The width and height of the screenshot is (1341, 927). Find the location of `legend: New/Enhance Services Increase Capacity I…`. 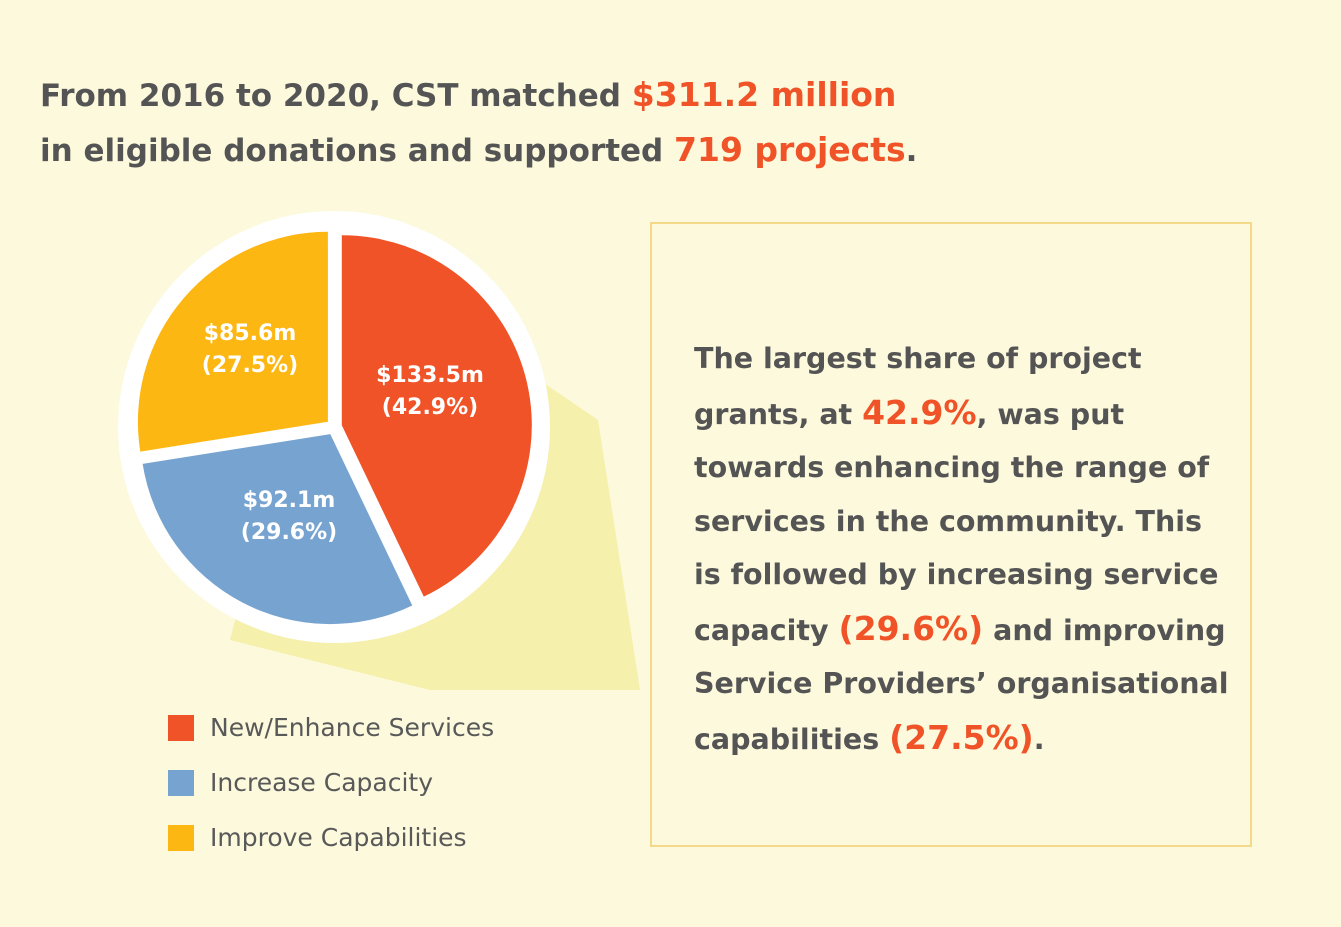

legend: New/Enhance Services Increase Capacity I… is located at coordinates (331, 782).